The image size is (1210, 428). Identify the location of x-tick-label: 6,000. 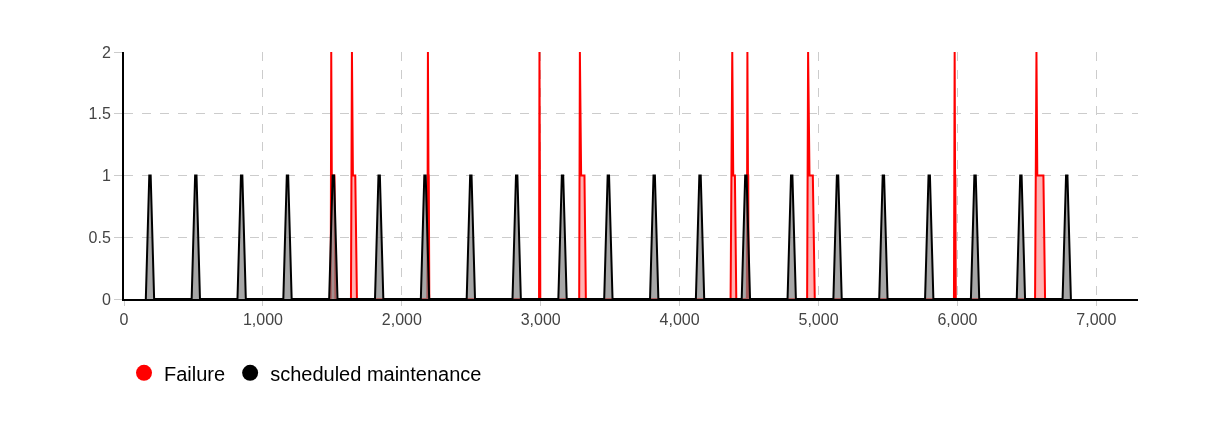
(957, 320).